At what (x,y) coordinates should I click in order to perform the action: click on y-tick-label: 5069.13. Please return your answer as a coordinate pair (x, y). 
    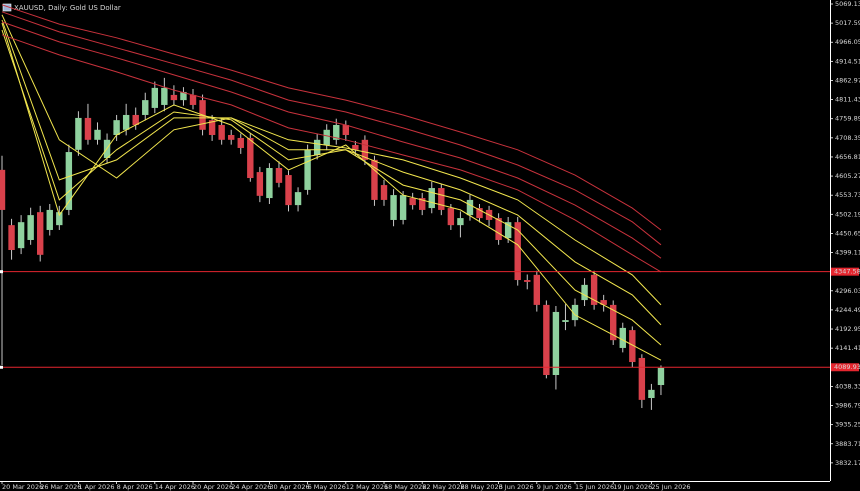
    Looking at the image, I should click on (847, 4).